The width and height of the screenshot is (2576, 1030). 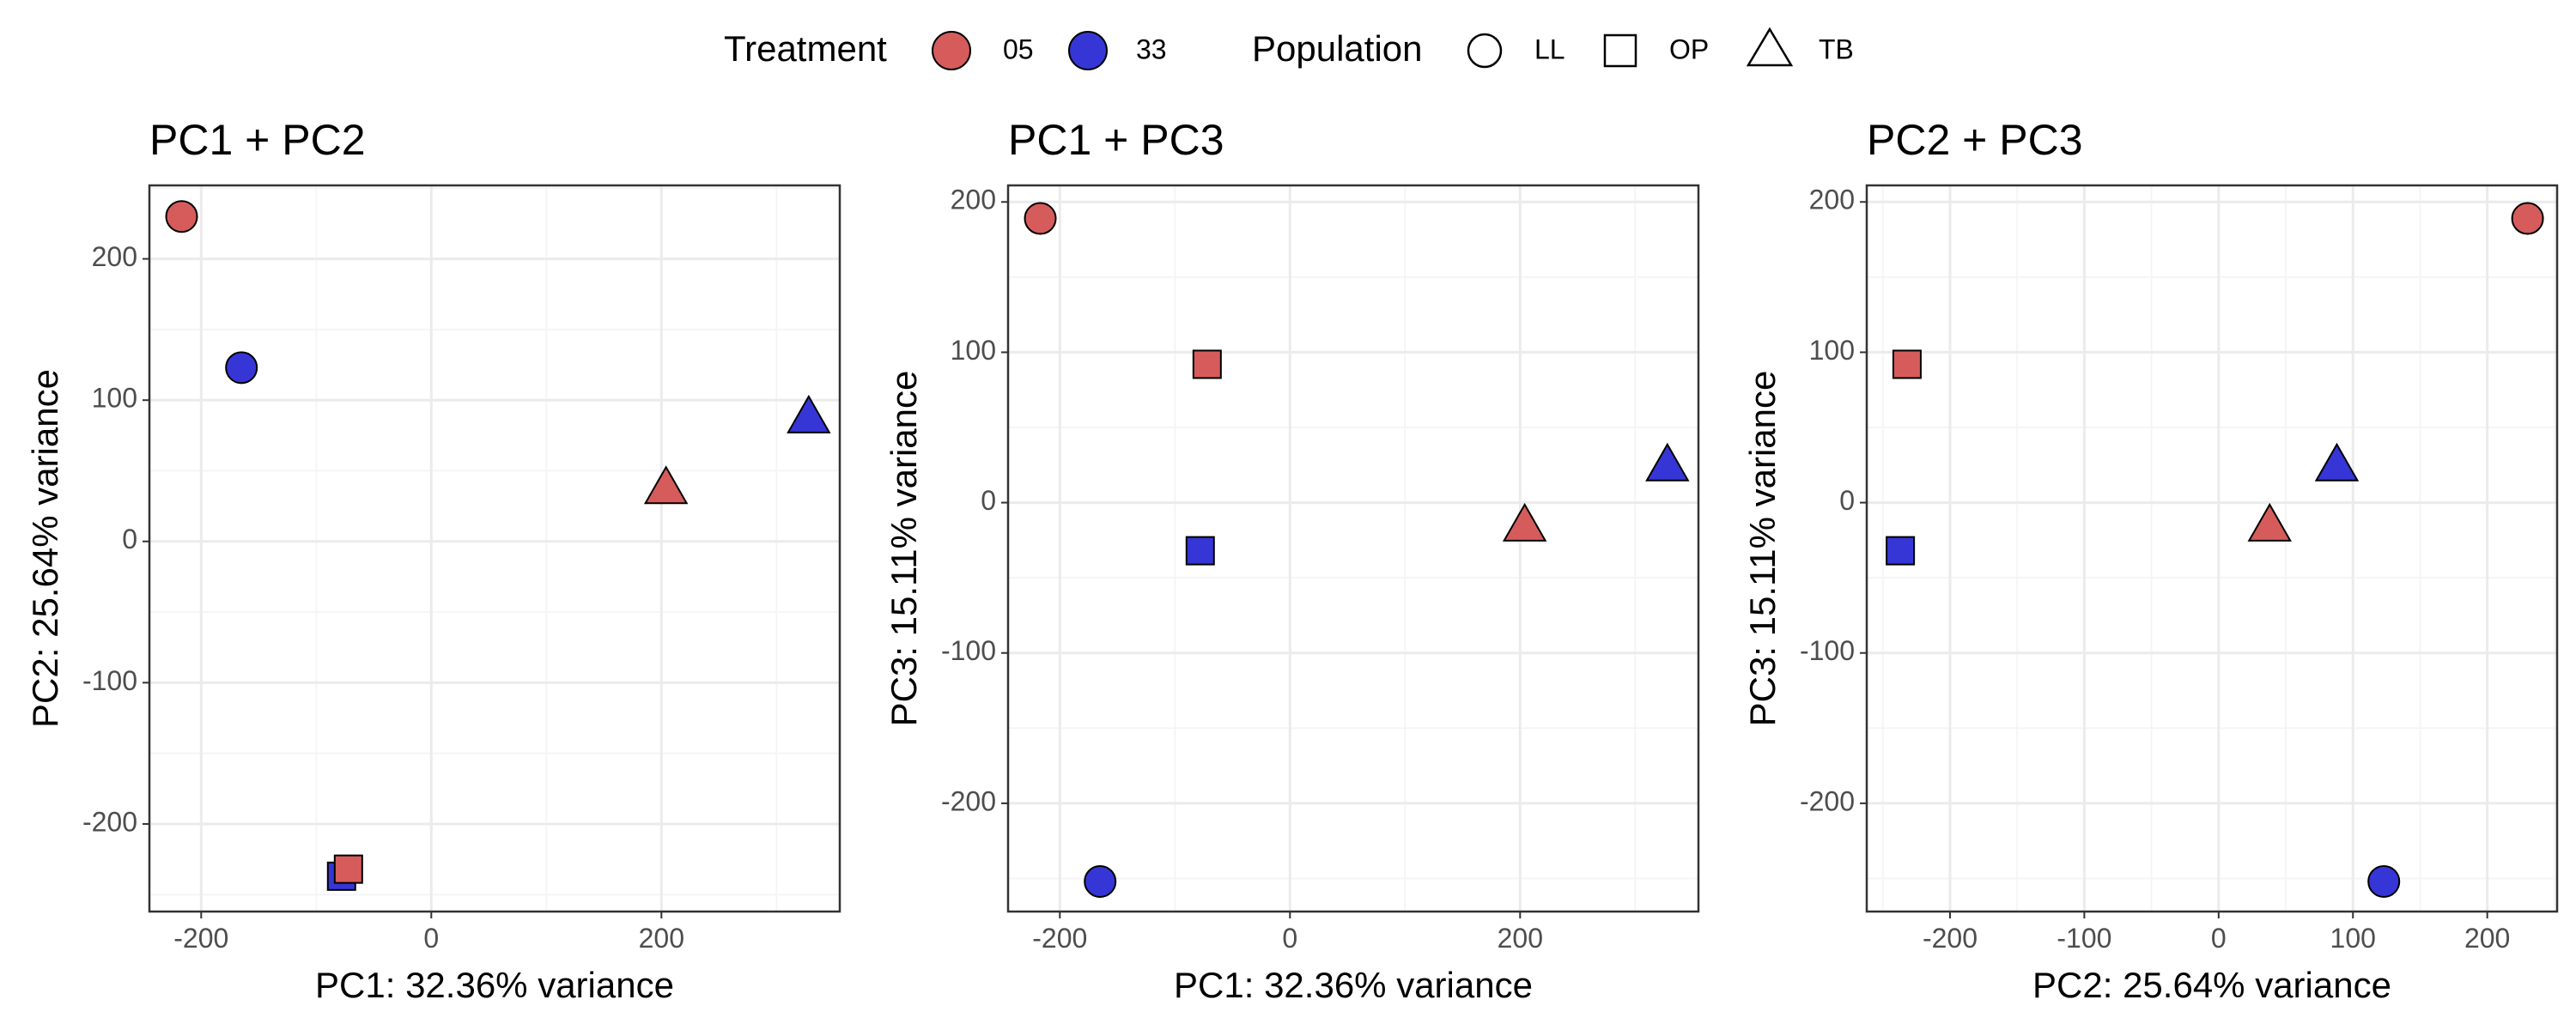 I want to click on legend-treatment-33-swatch, so click(x=1088, y=50).